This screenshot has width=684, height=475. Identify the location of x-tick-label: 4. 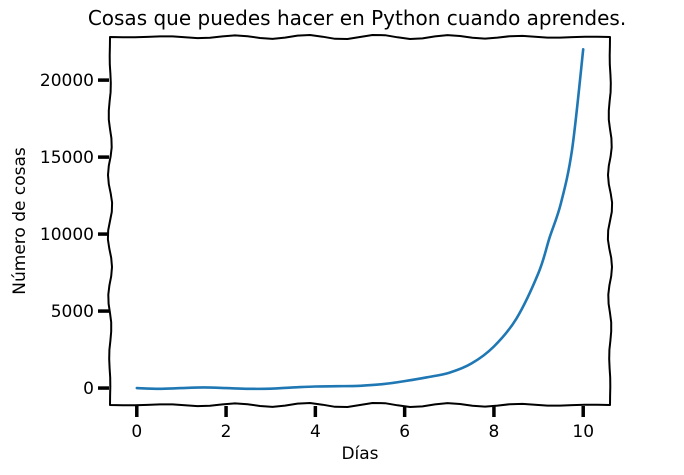
(315, 432).